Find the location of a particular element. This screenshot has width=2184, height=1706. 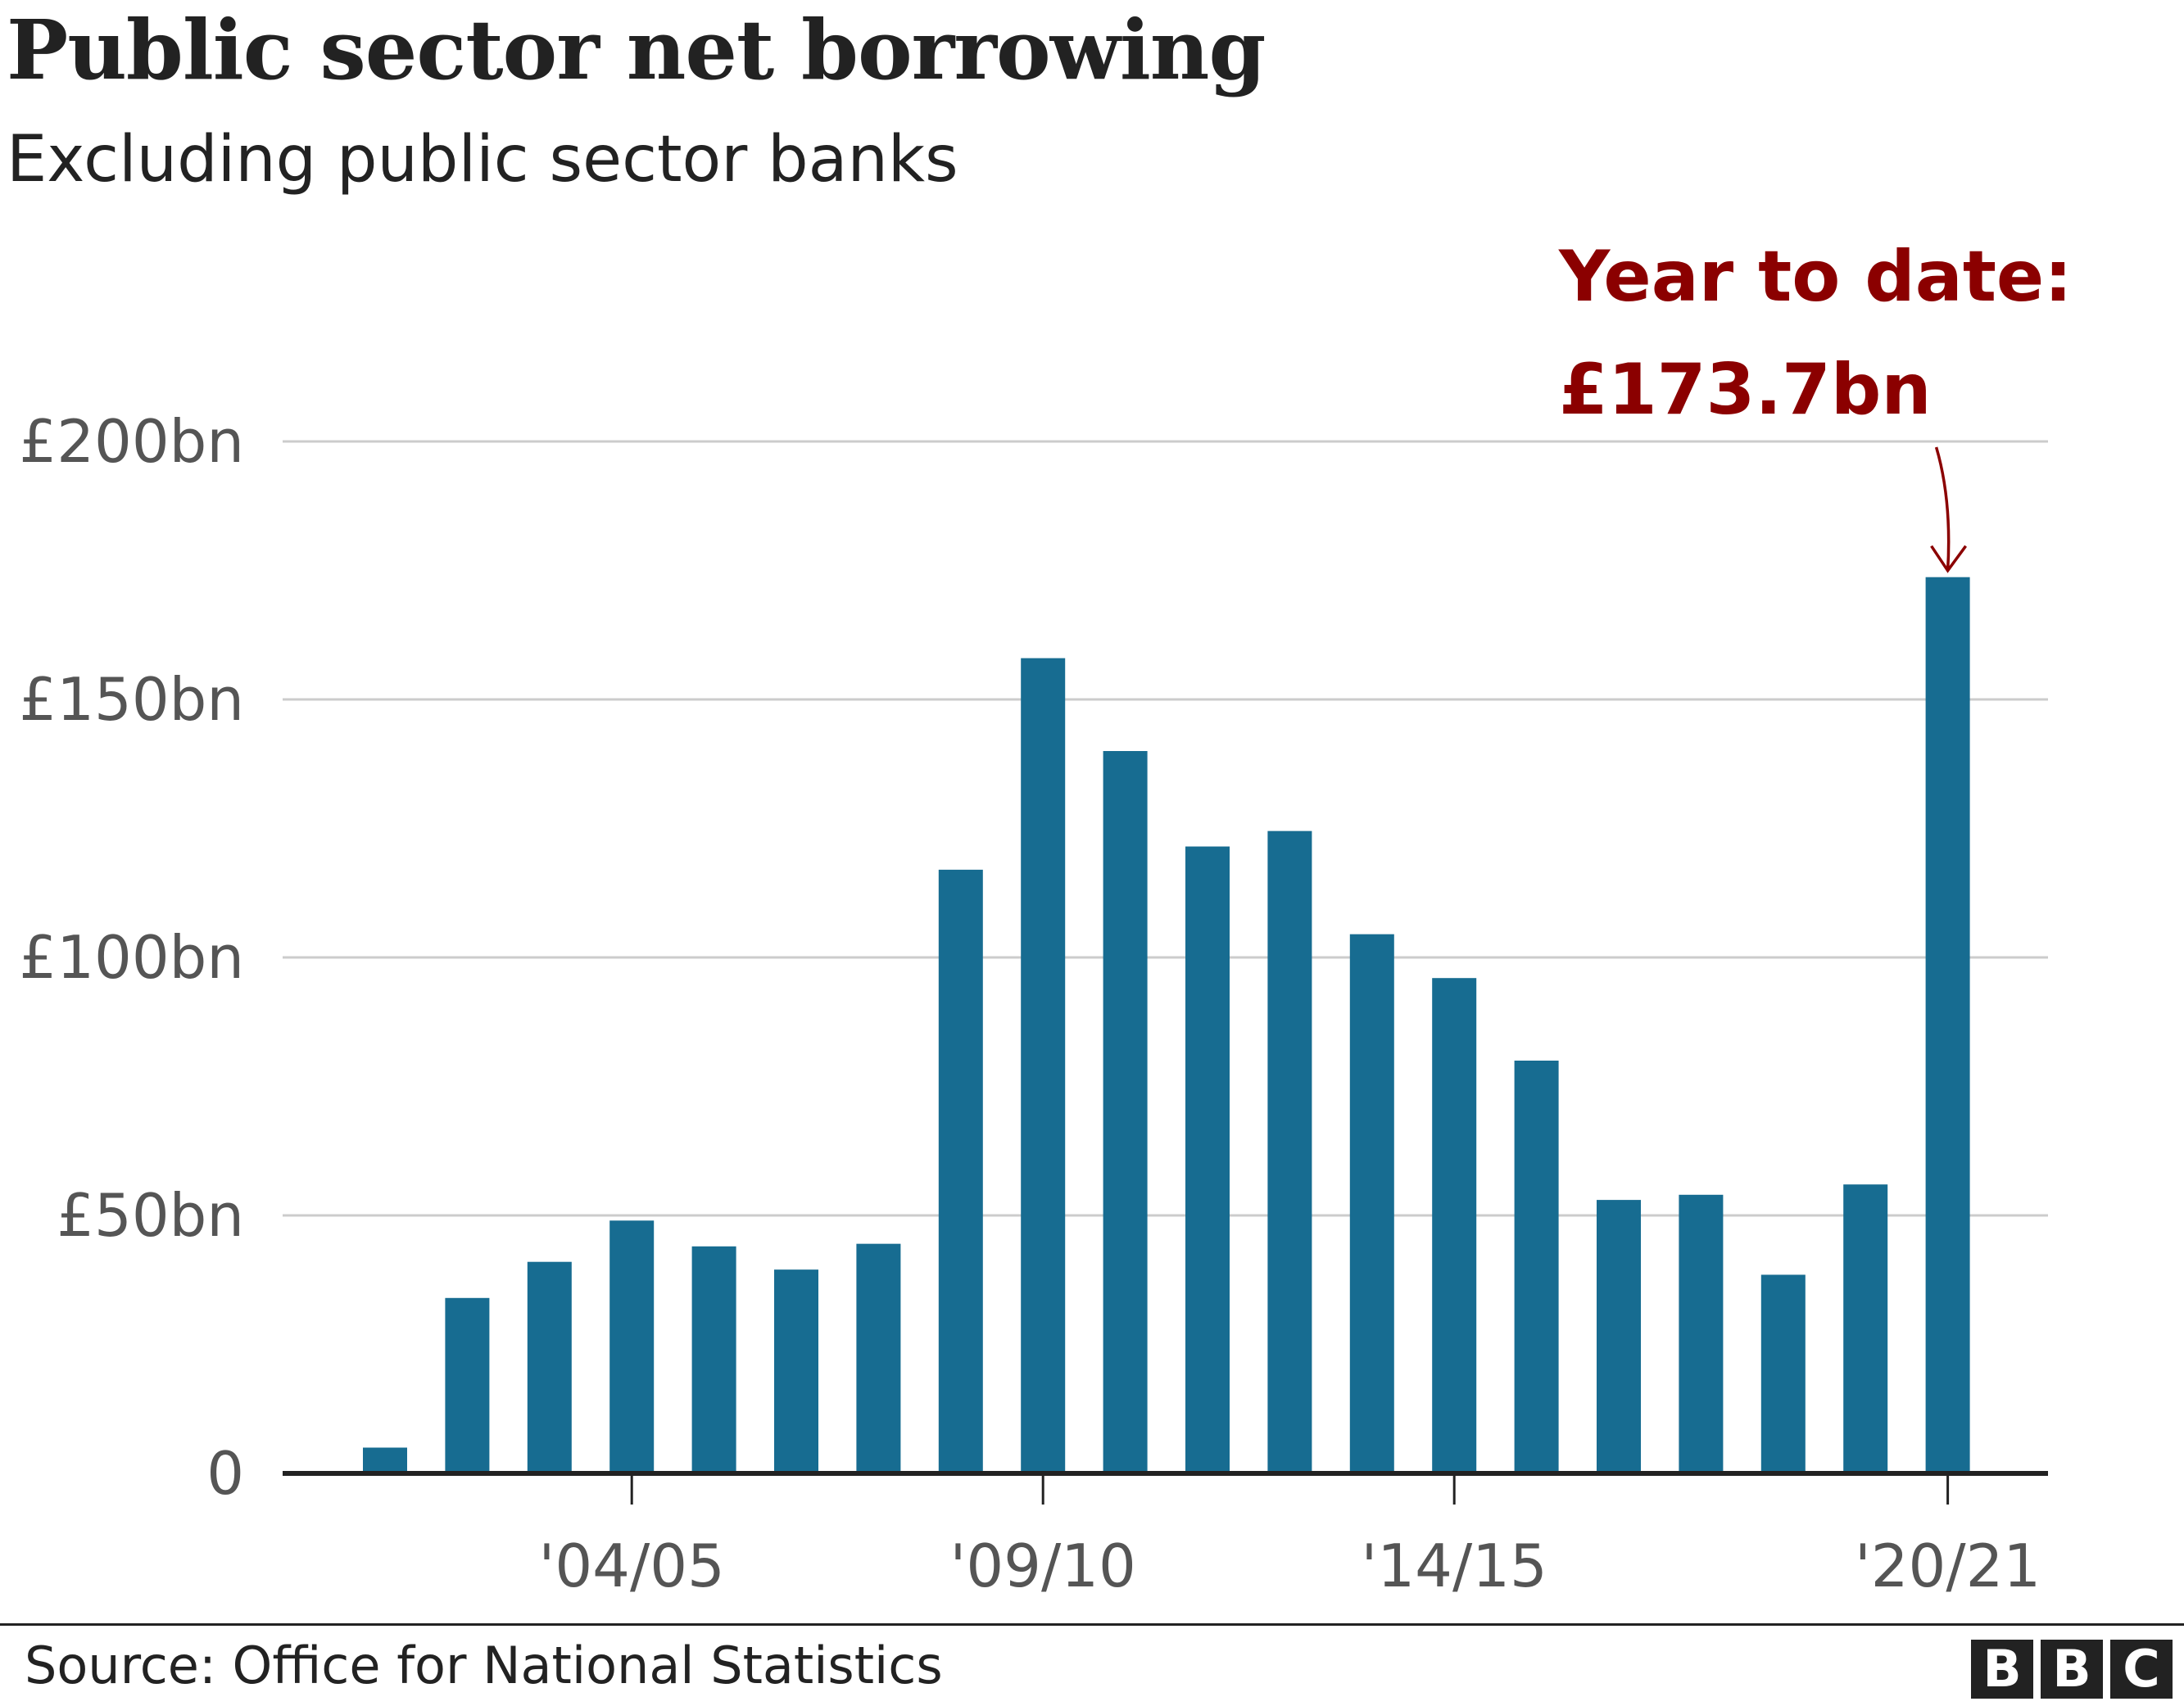

y-tick-label: £50bn is located at coordinates (150, 1215).